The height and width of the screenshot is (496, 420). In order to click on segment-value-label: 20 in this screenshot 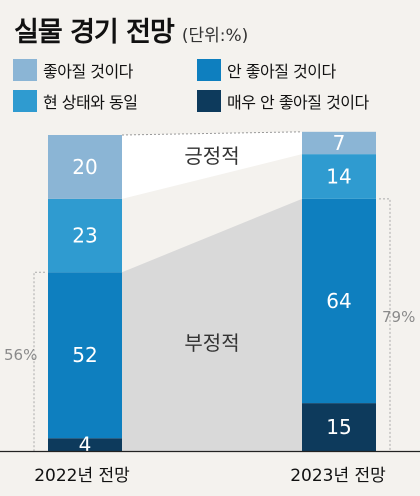, I will do `click(84, 167)`.